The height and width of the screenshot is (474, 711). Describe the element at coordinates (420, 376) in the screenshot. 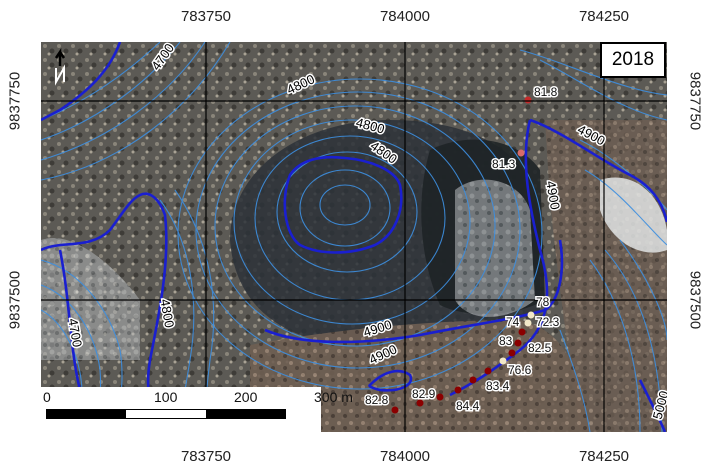

I see `moraine-band` at that location.